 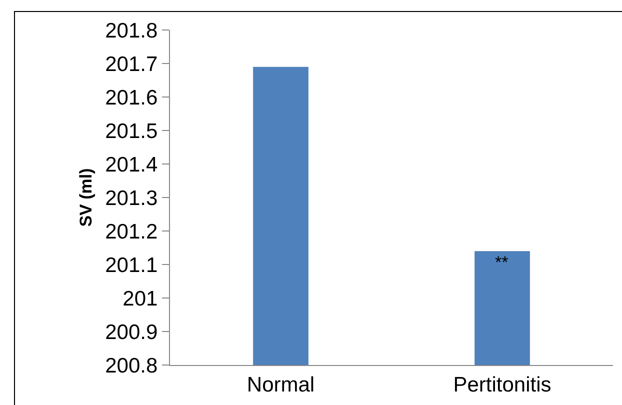 What do you see at coordinates (131, 366) in the screenshot?
I see `y-tick-label: 200.8` at bounding box center [131, 366].